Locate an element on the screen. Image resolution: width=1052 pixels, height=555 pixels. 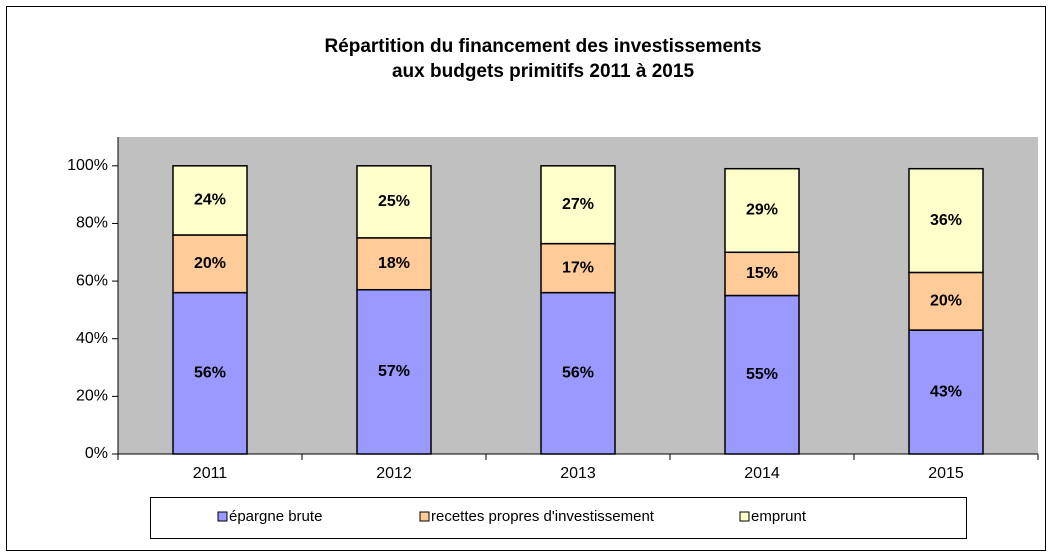
x-tick-label: 2014 is located at coordinates (762, 473).